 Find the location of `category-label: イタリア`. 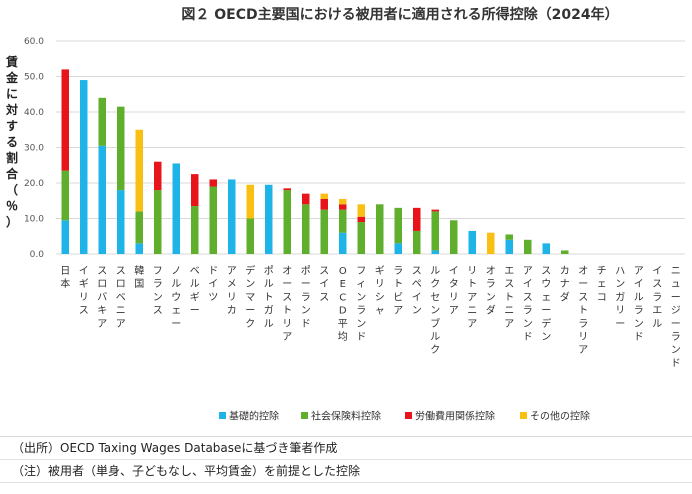

category-label: イタリア is located at coordinates (454, 291).